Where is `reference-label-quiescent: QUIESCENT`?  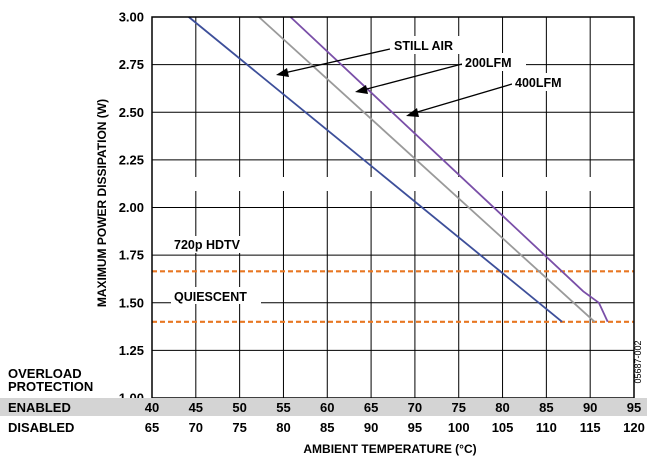
reference-label-quiescent: QUIESCENT is located at coordinates (216, 295).